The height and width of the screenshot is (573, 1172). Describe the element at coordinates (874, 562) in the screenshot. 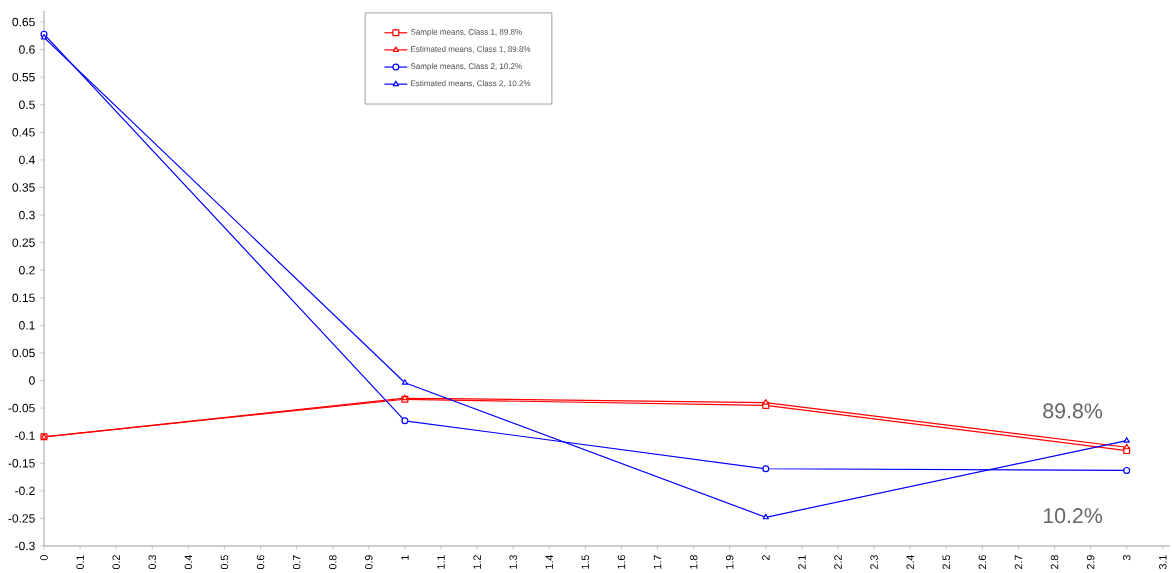

I see `x-tick-label: 2.3` at that location.